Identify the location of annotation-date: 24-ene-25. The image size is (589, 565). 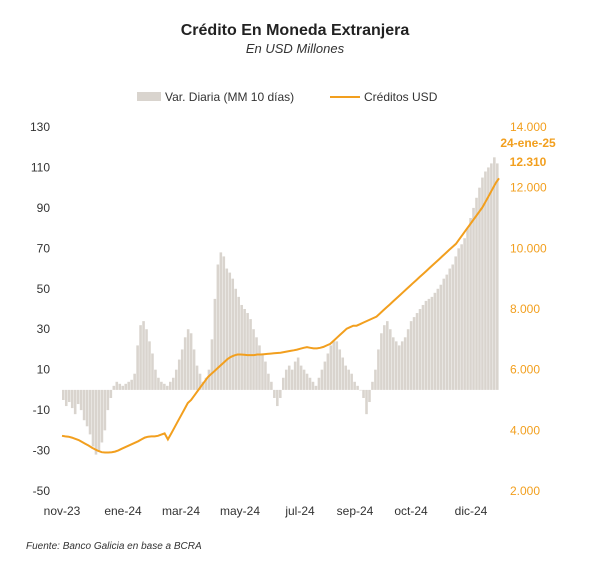
(528, 143).